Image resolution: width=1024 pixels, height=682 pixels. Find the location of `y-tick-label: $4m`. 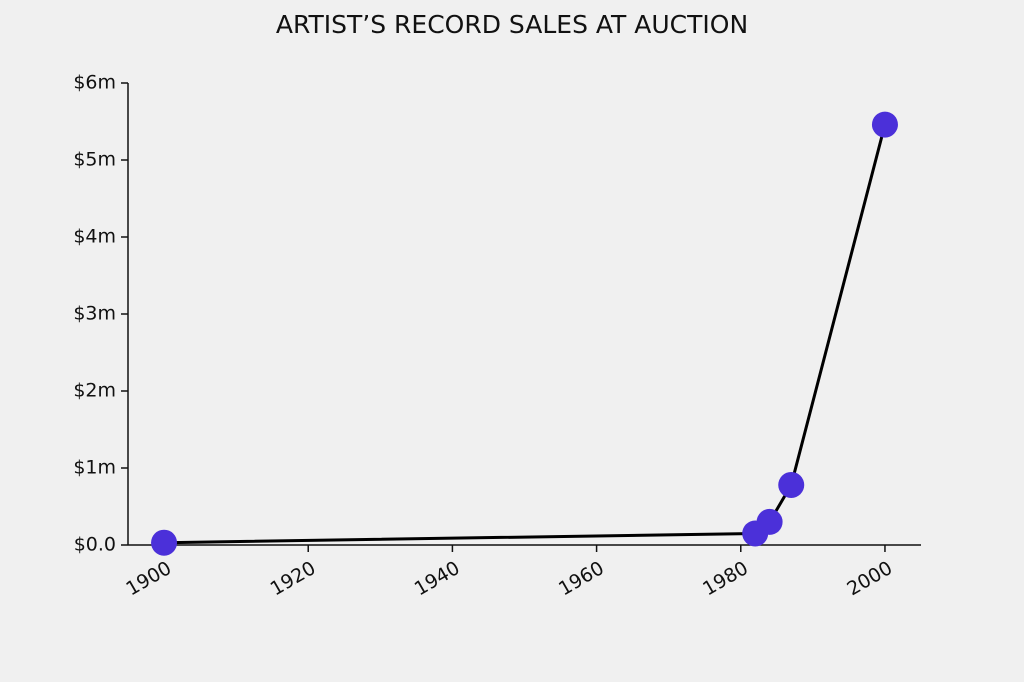

y-tick-label: $4m is located at coordinates (94, 237).